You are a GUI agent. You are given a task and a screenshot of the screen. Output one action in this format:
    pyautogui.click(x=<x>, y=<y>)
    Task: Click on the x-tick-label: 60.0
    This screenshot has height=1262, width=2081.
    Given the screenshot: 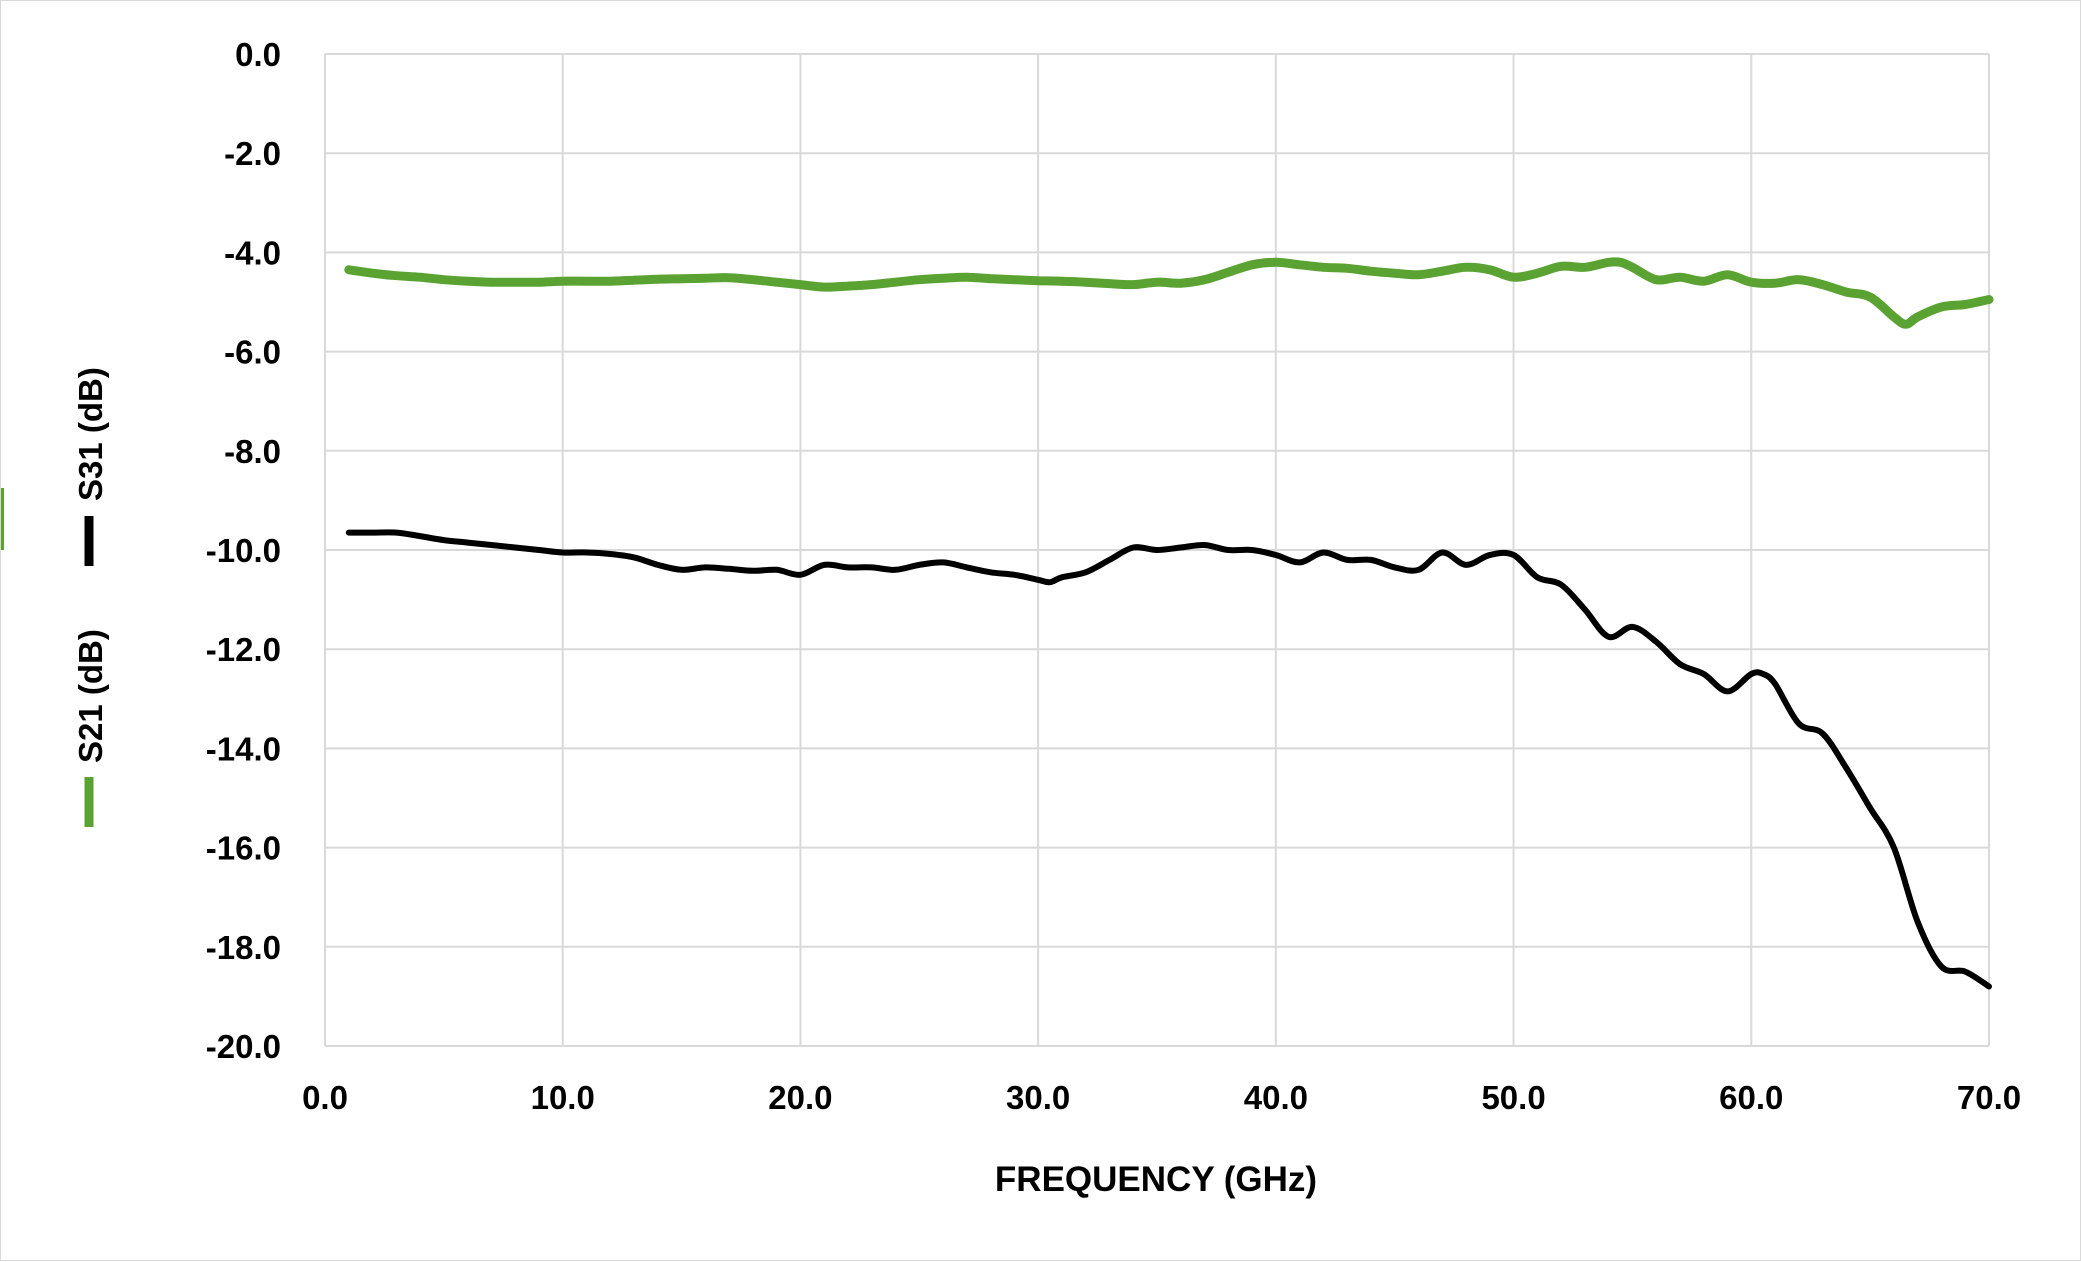 What is the action you would take?
    pyautogui.click(x=1751, y=1097)
    